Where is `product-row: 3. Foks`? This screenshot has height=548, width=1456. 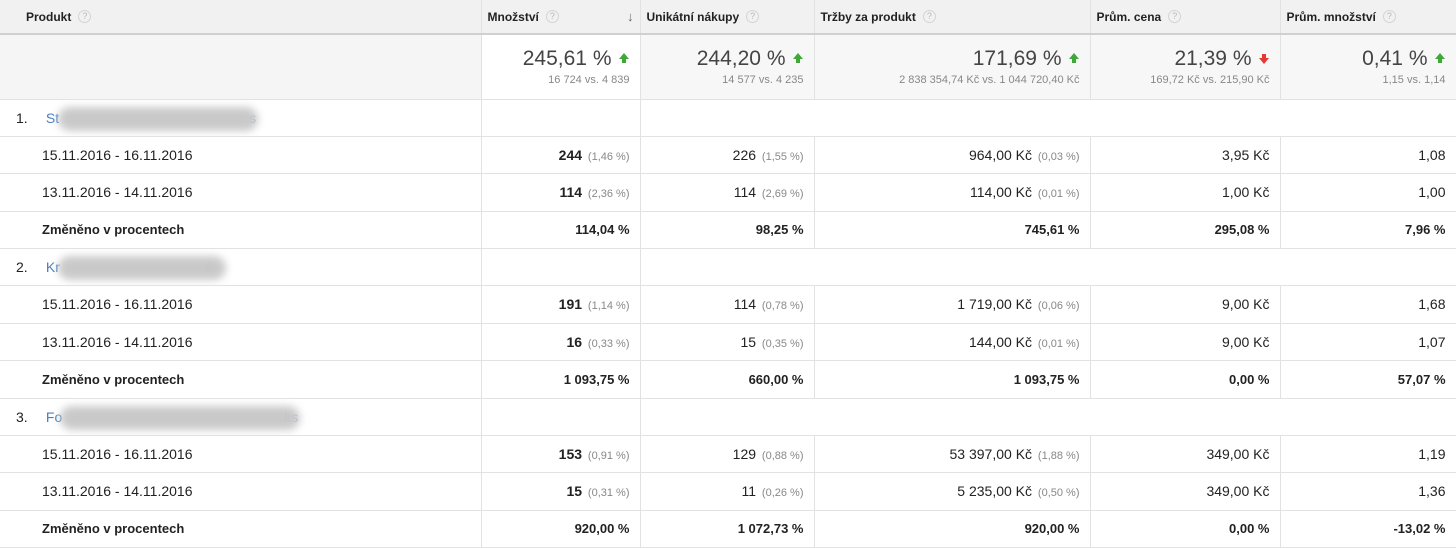
product-row: 3. Foks is located at coordinates (728, 417).